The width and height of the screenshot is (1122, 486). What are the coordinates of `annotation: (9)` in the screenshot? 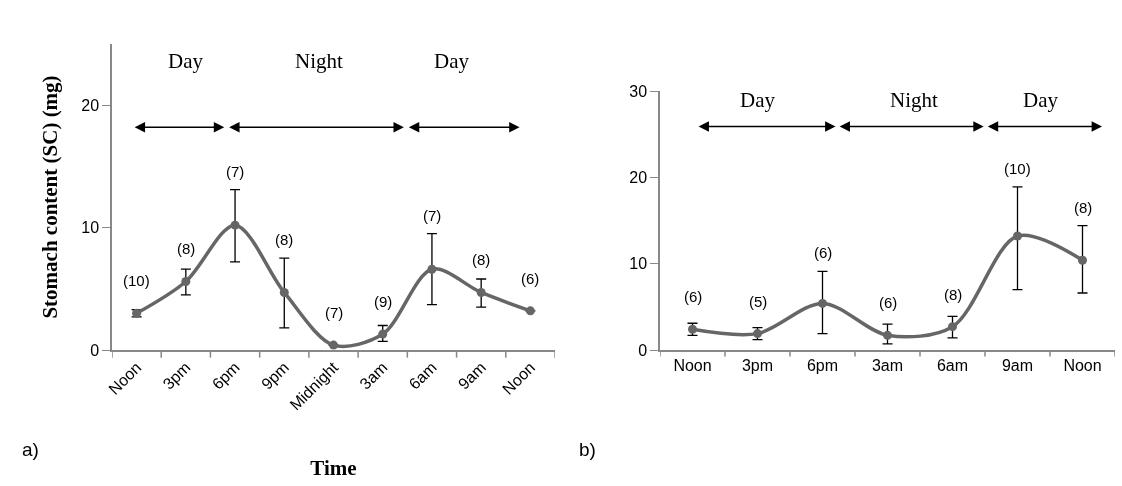 It's located at (383, 301).